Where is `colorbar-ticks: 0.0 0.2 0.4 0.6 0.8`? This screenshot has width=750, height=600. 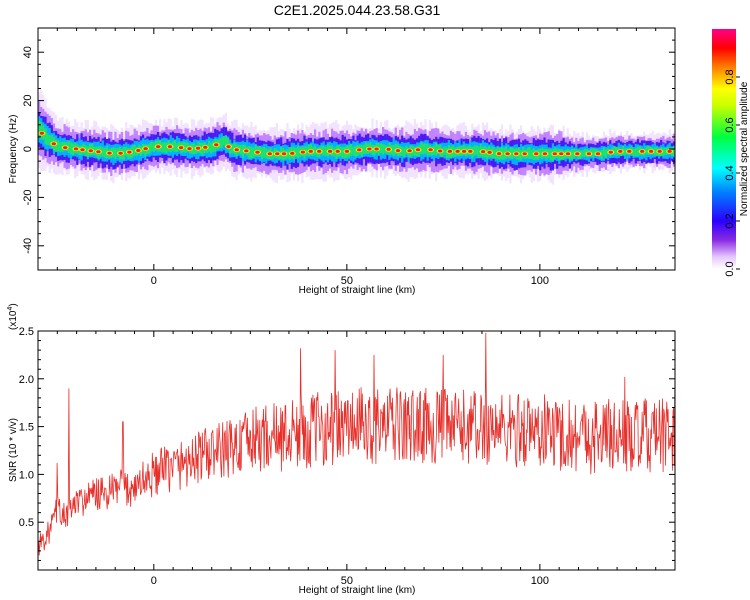 colorbar-ticks: 0.0 0.2 0.4 0.6 0.8 is located at coordinates (732, 173).